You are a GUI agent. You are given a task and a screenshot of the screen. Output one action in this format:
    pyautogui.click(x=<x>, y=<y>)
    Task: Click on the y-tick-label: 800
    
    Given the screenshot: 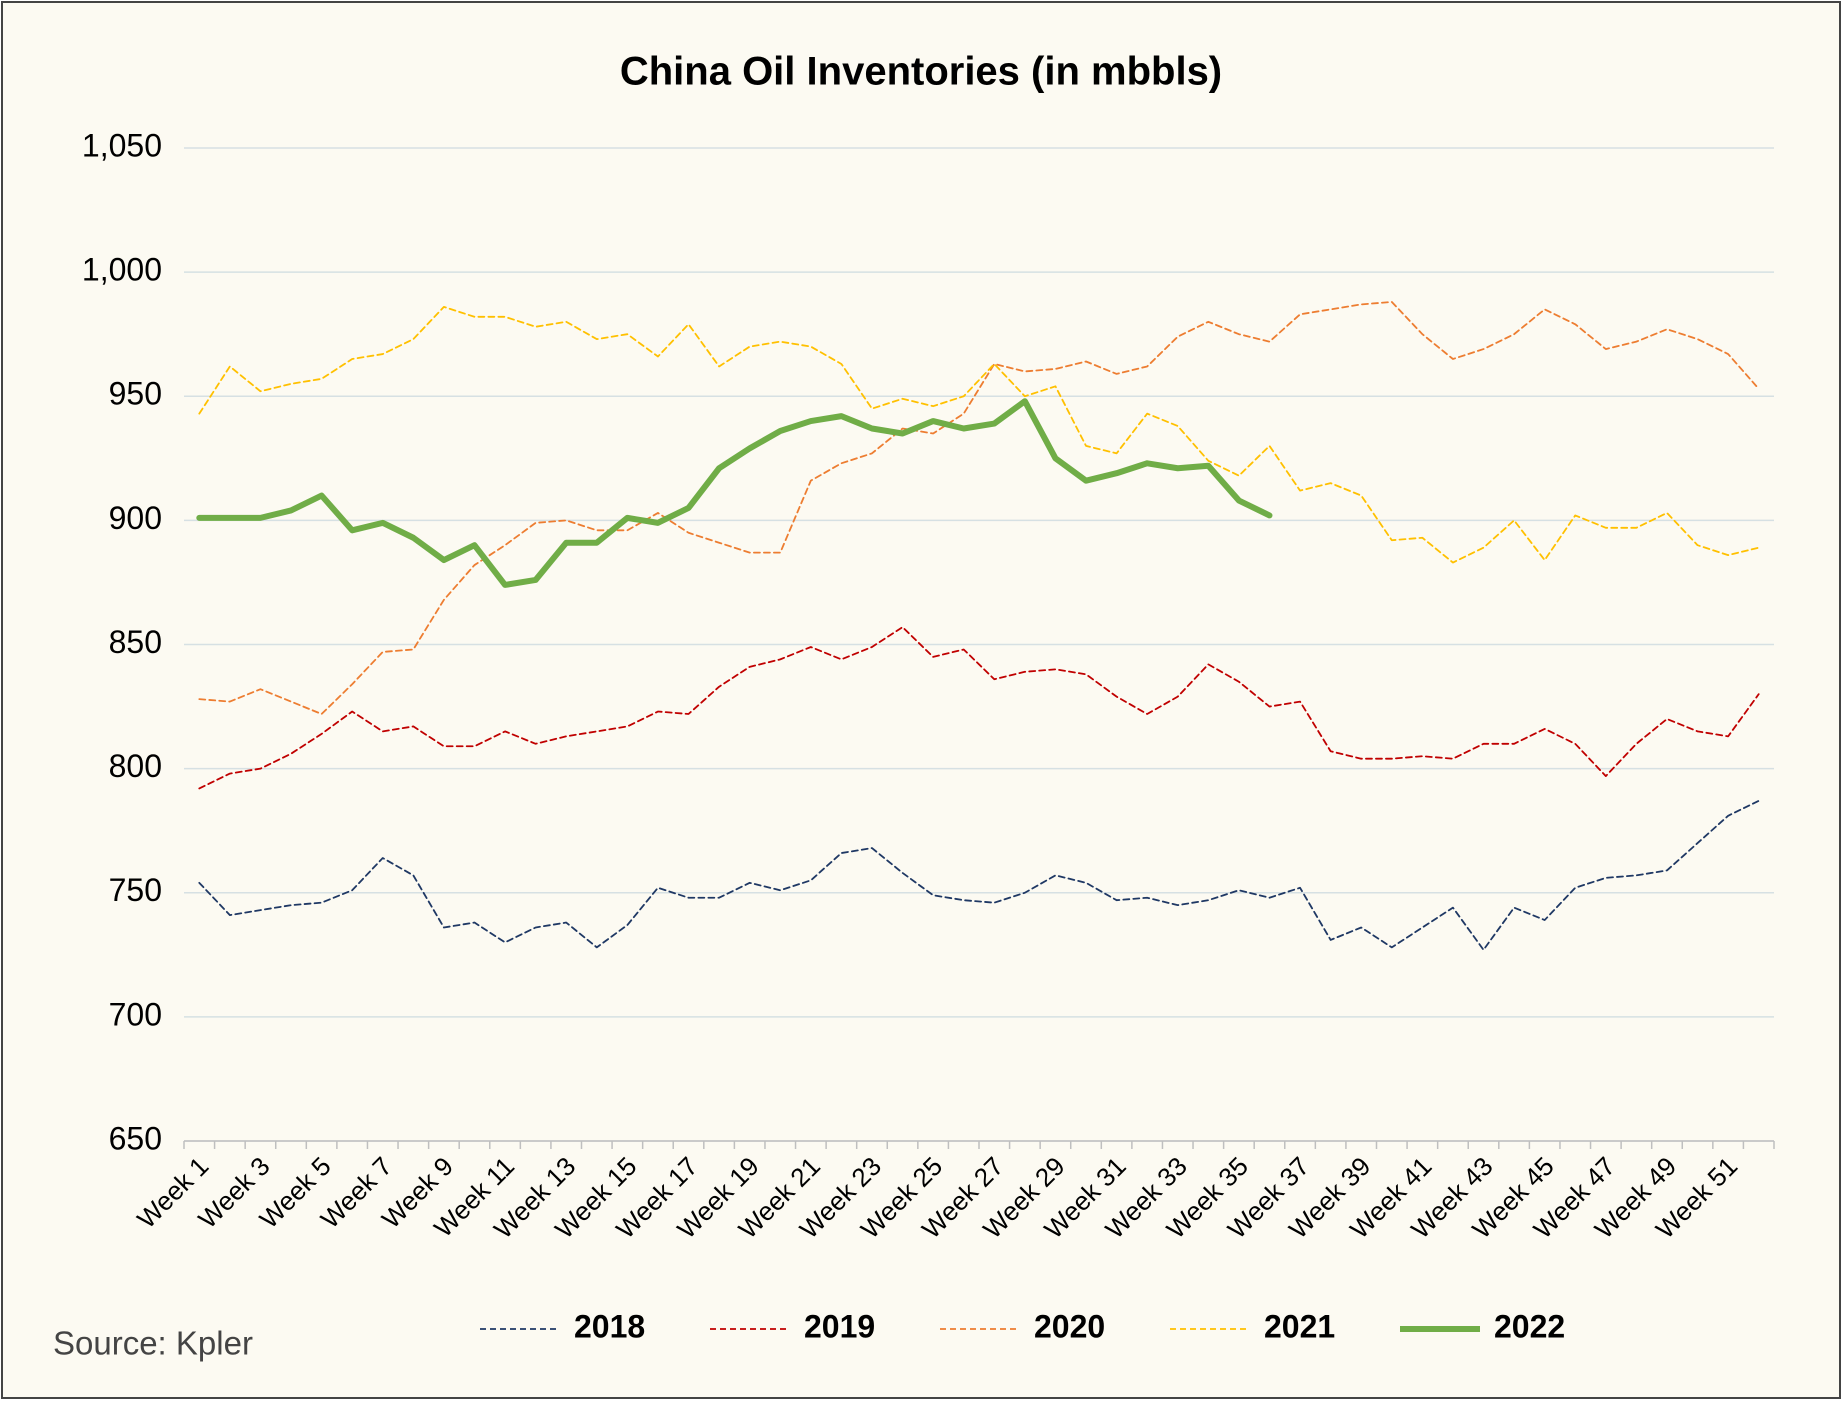 What is the action you would take?
    pyautogui.click(x=135, y=766)
    